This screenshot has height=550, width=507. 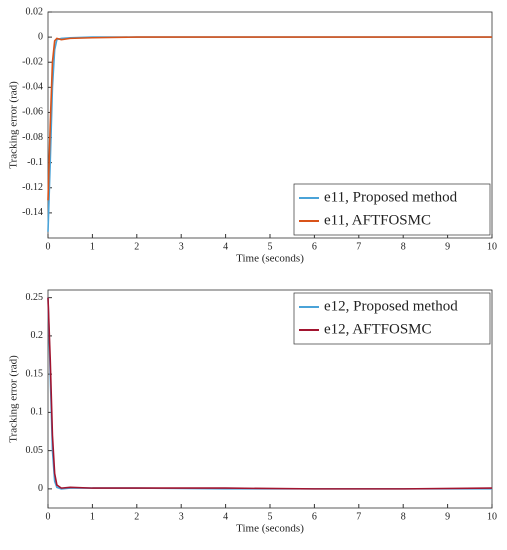 I want to click on legend-label: e11, Proposed method, so click(x=391, y=197).